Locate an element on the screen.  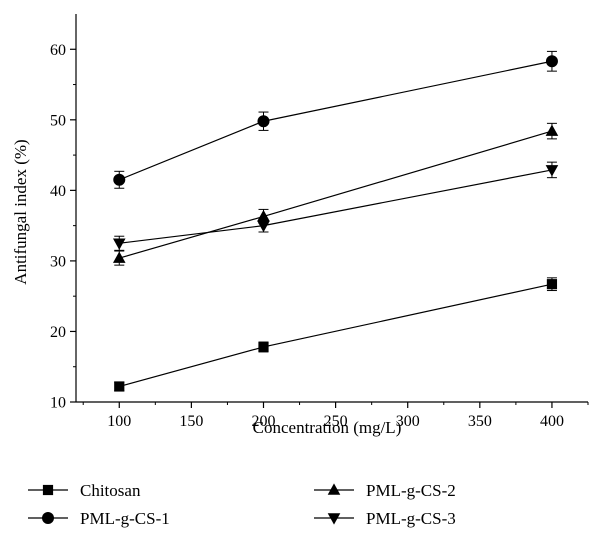
legend-label: Chitosan is located at coordinates (110, 490).